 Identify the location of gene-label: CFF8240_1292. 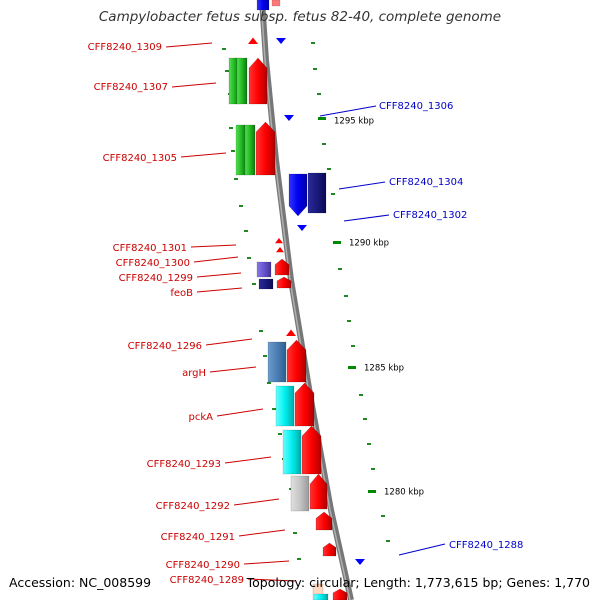
(193, 506).